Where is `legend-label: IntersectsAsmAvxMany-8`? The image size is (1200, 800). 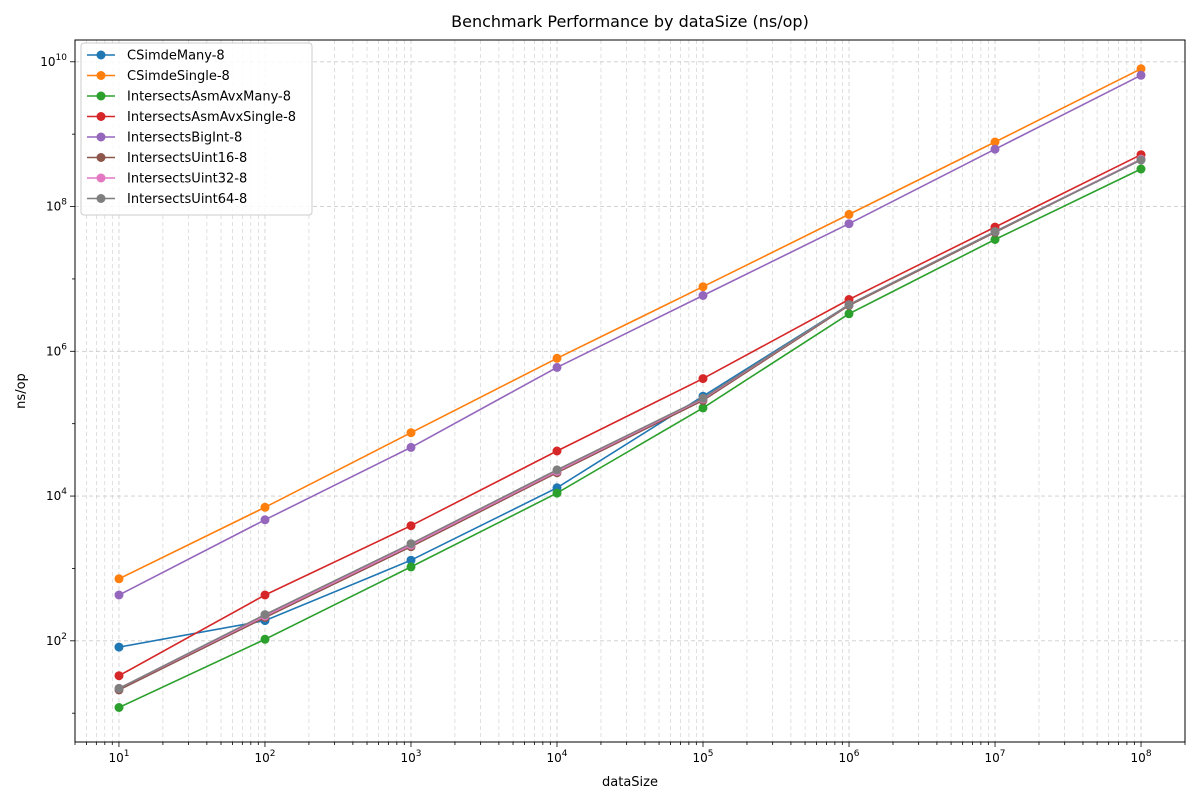
legend-label: IntersectsAsmAvxMany-8 is located at coordinates (209, 97).